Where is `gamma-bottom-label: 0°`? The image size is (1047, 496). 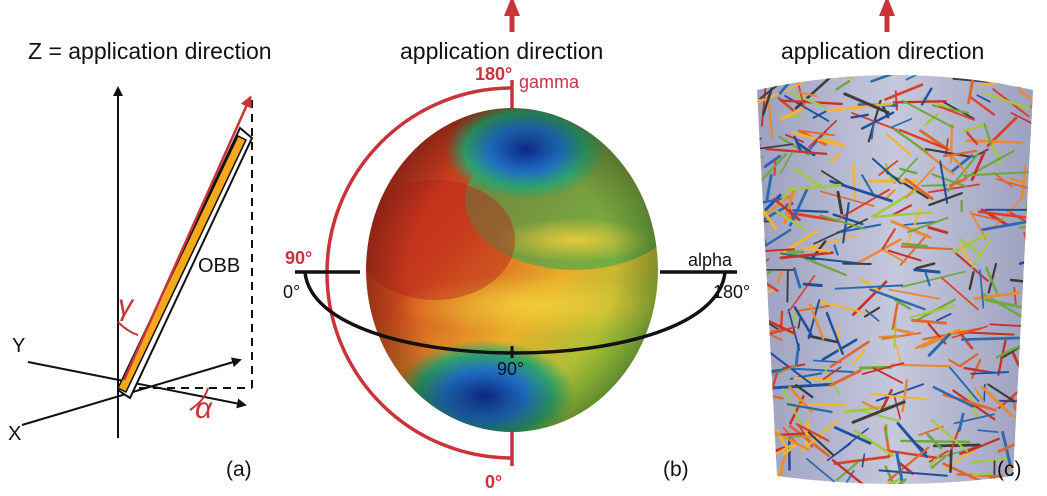
gamma-bottom-label: 0° is located at coordinates (493, 482).